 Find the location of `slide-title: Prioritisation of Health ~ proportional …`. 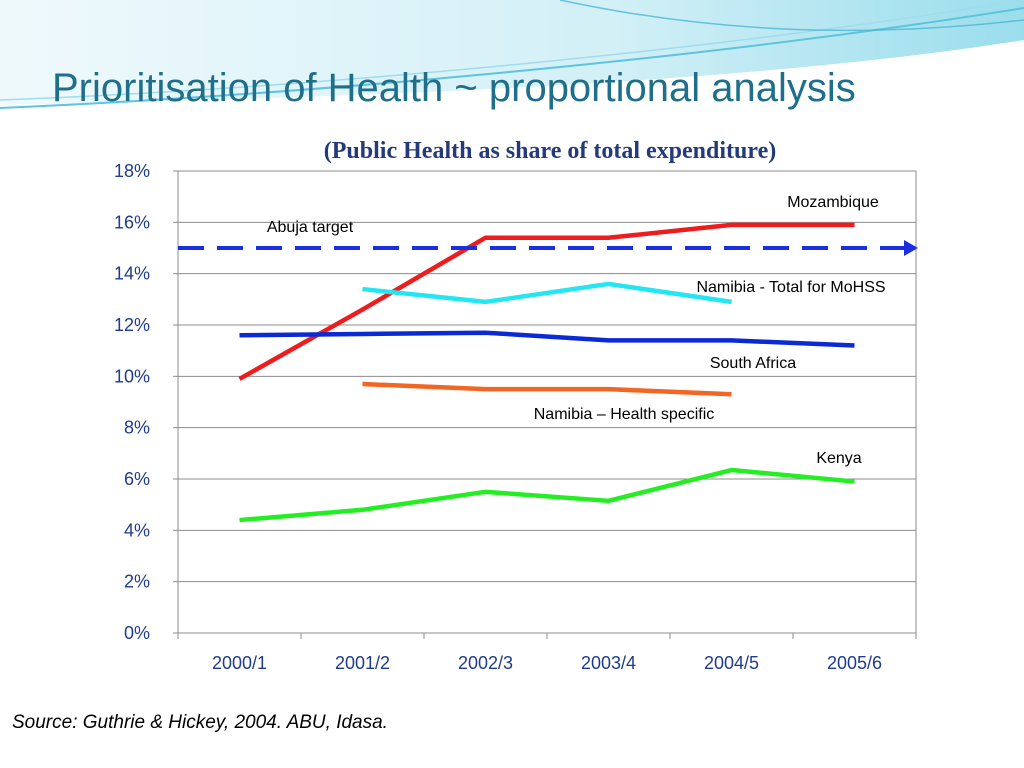

slide-title: Prioritisation of Health ~ proportional … is located at coordinates (454, 88).